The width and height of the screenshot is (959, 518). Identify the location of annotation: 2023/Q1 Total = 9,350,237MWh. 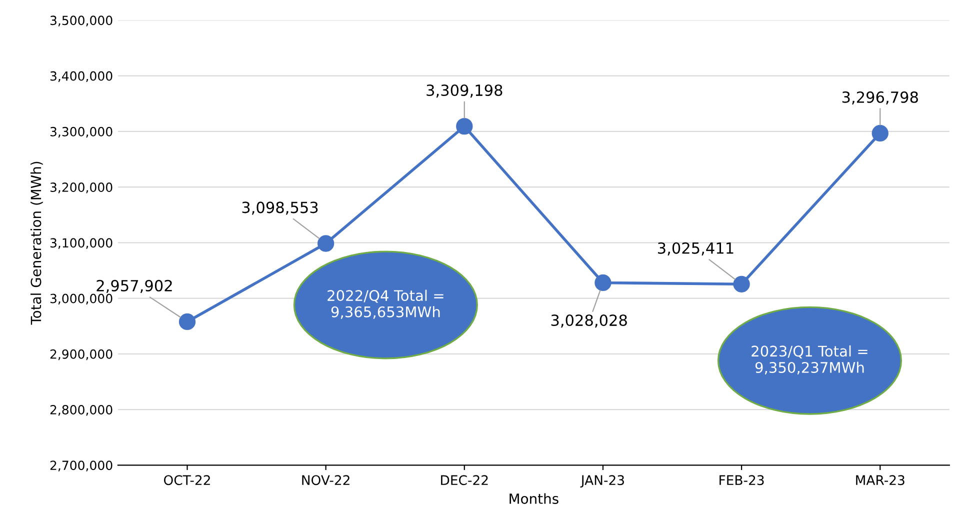
(810, 359).